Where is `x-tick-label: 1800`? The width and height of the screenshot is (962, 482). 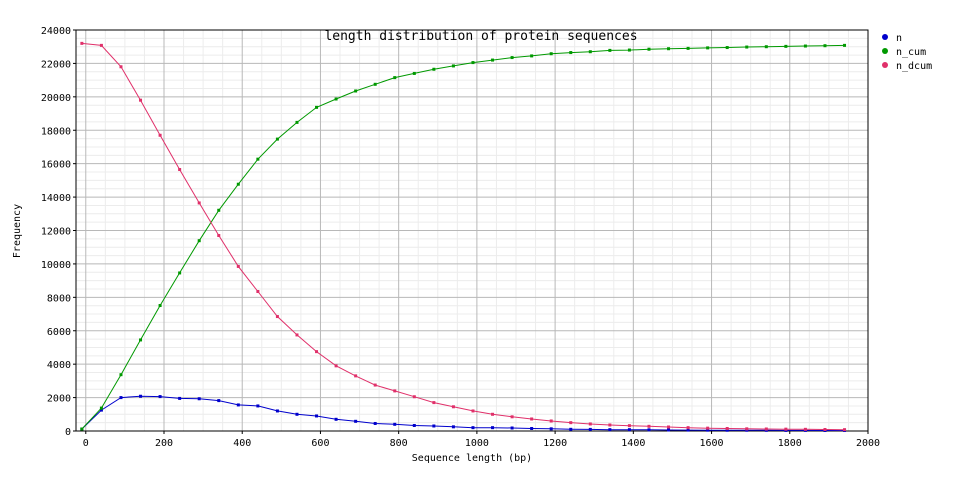 x-tick-label: 1800 is located at coordinates (790, 443).